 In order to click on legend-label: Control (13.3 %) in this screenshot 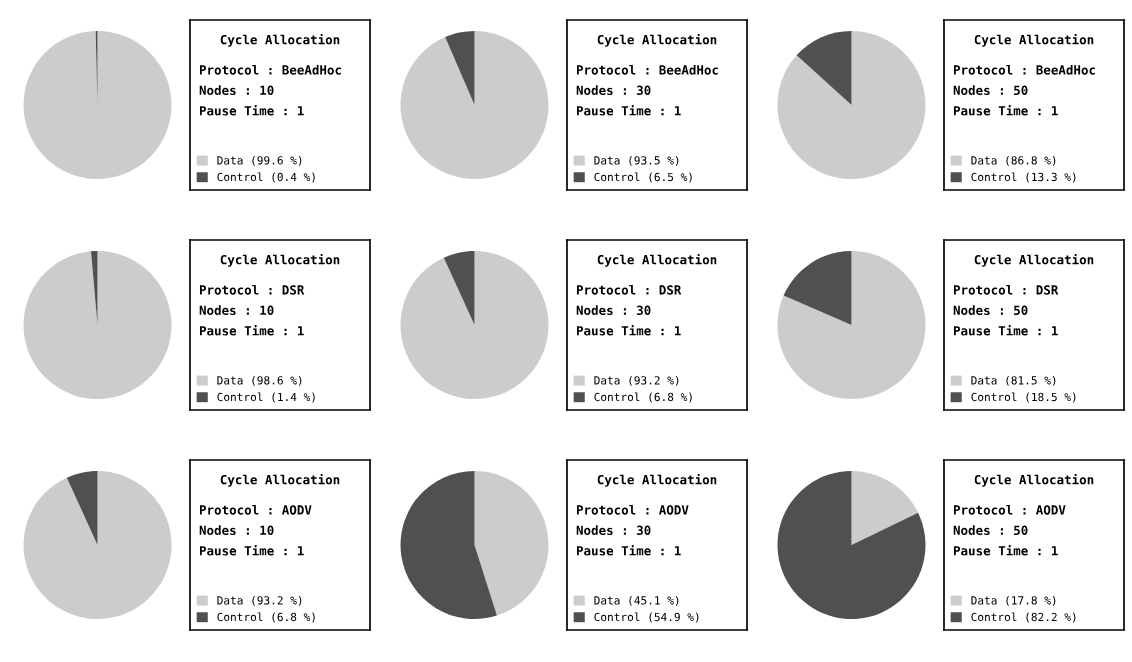, I will do `click(1023, 177)`.